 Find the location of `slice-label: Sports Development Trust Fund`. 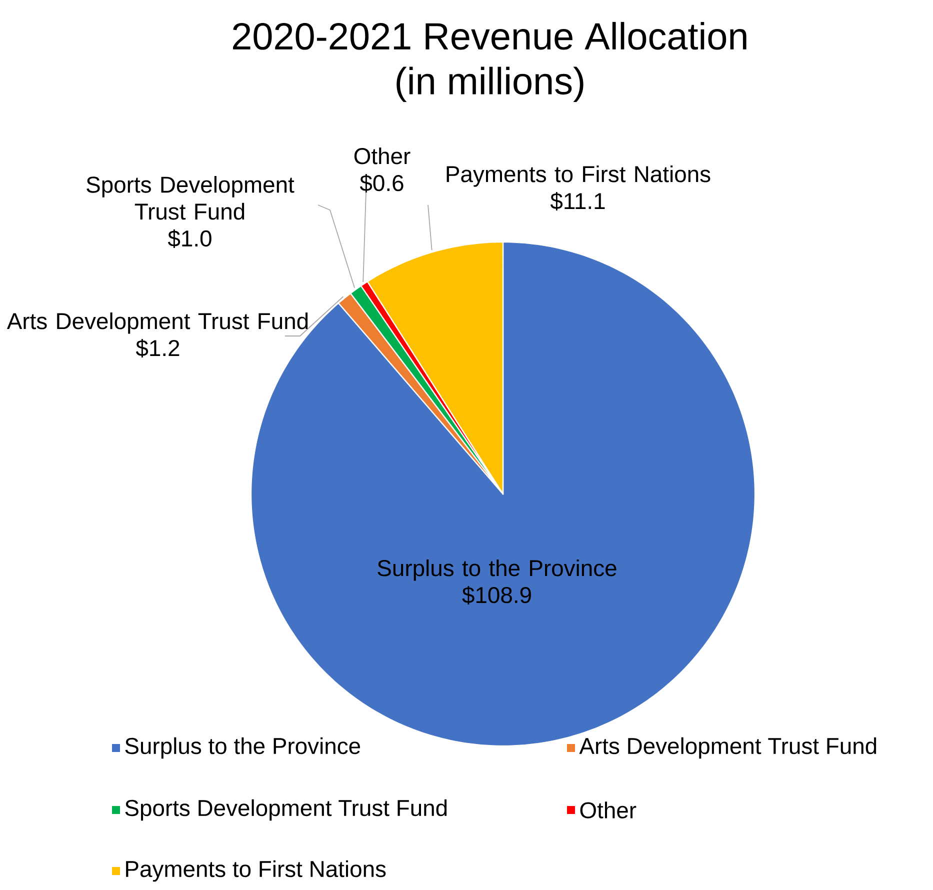

slice-label: Sports Development Trust Fund is located at coordinates (190, 198).